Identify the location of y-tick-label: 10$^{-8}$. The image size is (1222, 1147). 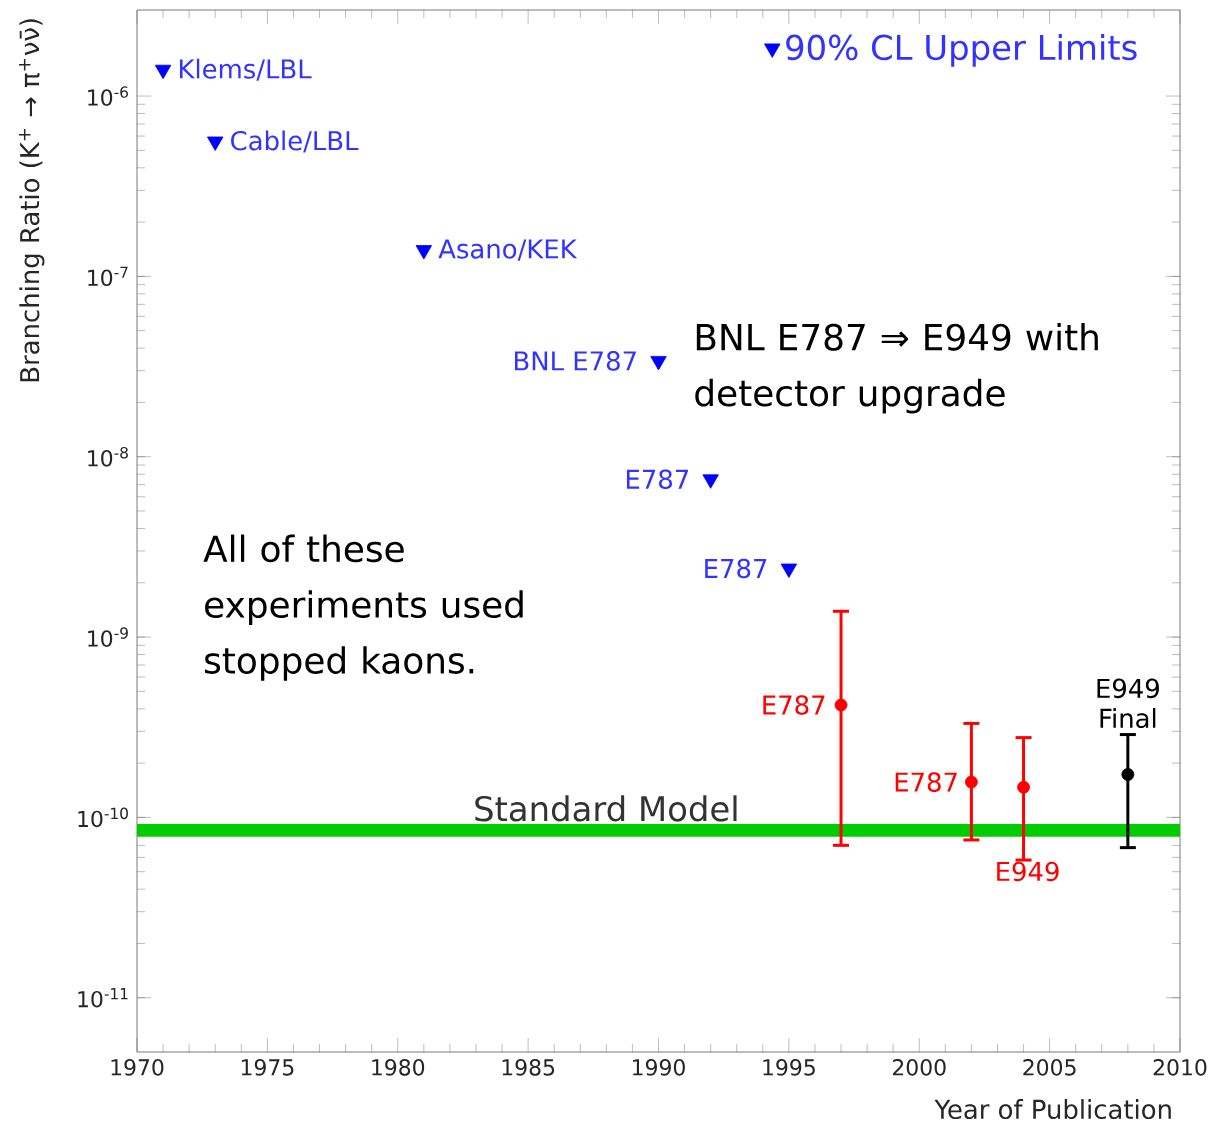
(108, 456).